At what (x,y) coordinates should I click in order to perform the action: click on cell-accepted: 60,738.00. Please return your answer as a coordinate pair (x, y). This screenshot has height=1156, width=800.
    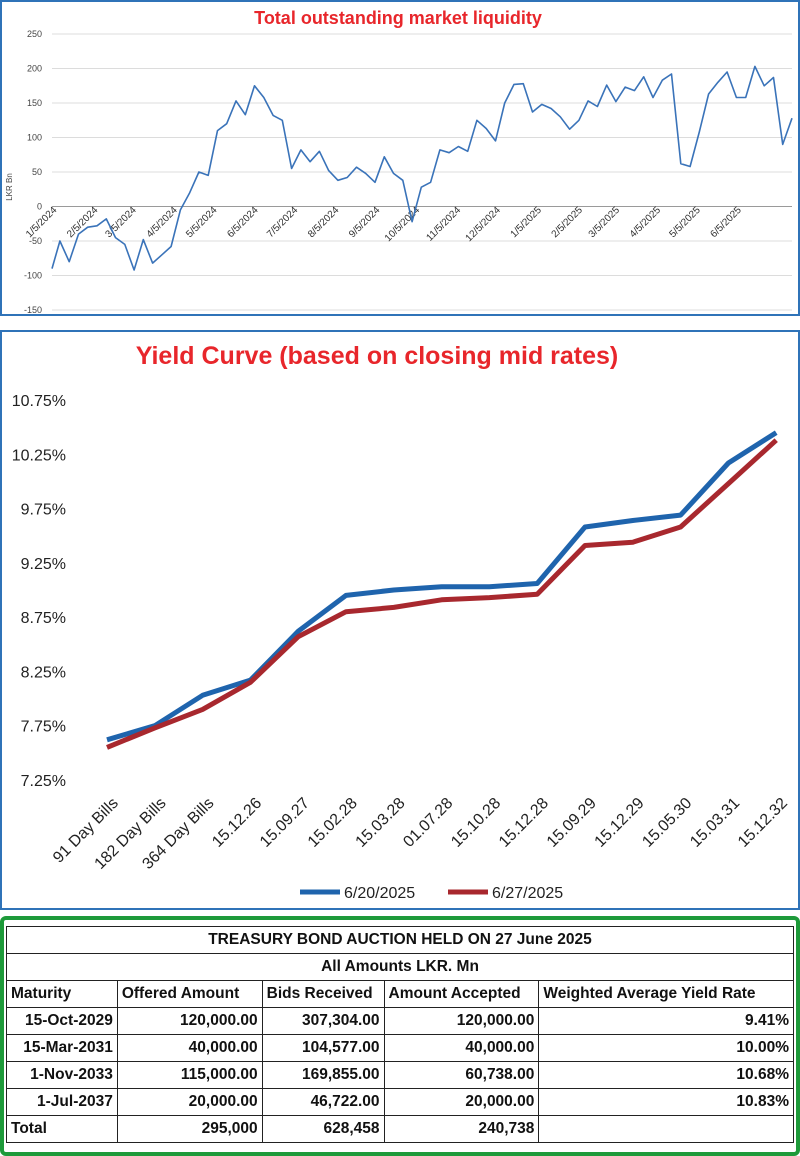
    Looking at the image, I should click on (461, 1075).